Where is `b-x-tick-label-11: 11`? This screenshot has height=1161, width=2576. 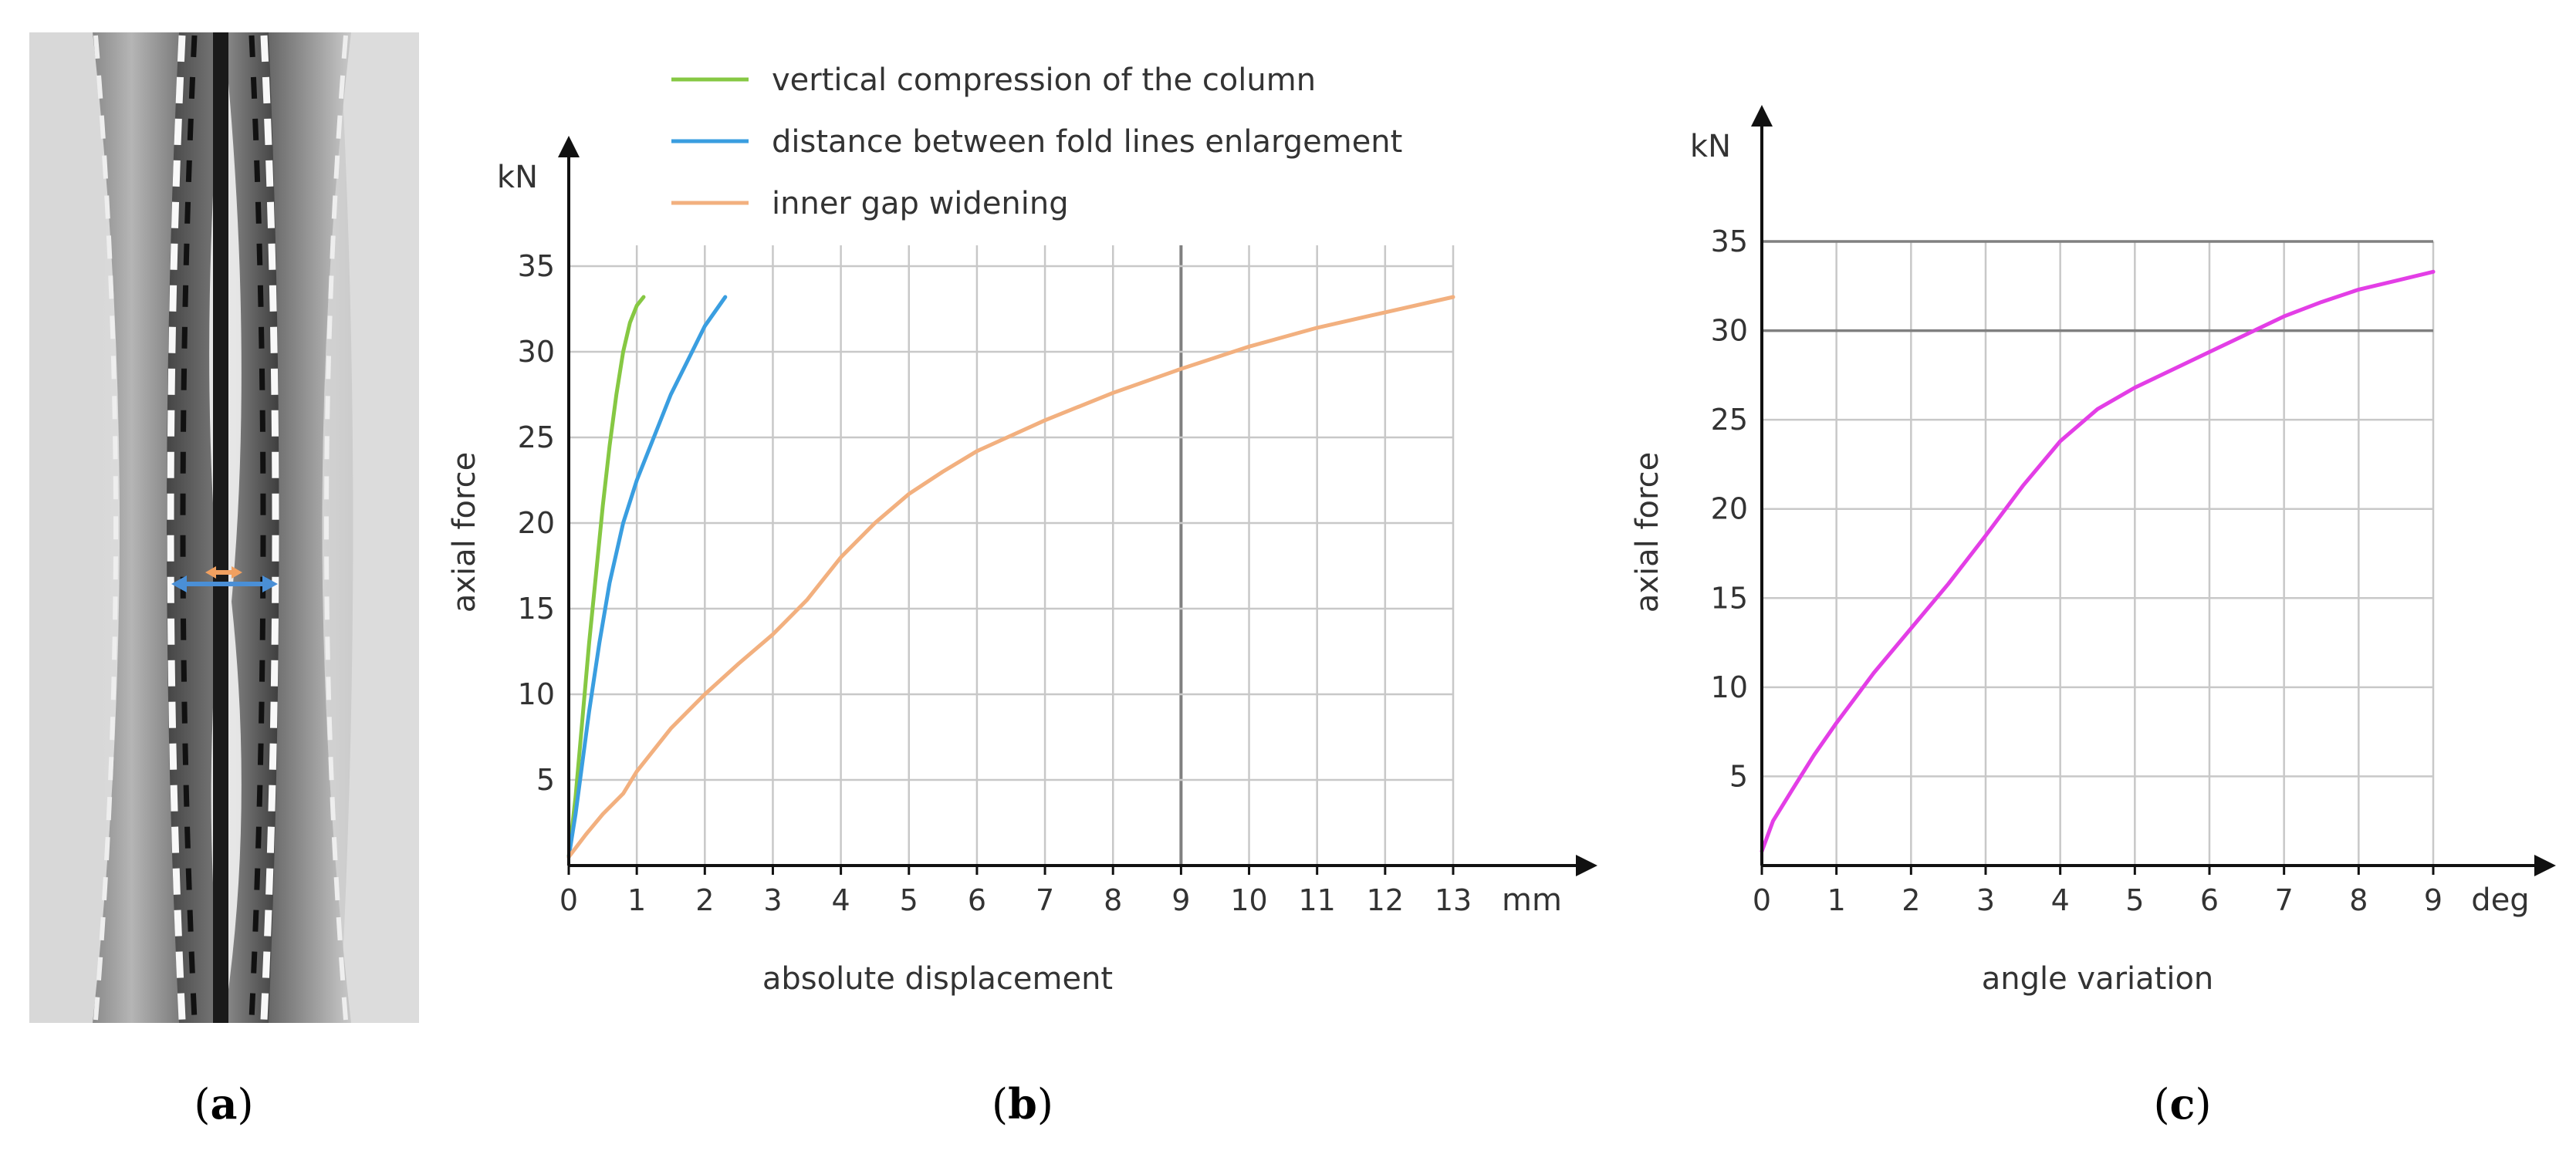 b-x-tick-label-11: 11 is located at coordinates (1317, 900).